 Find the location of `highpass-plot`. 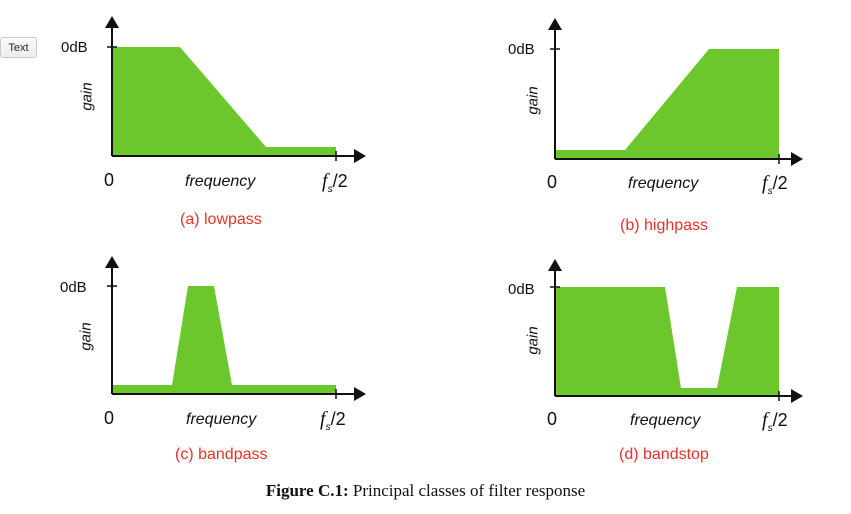

highpass-plot is located at coordinates (675, 92).